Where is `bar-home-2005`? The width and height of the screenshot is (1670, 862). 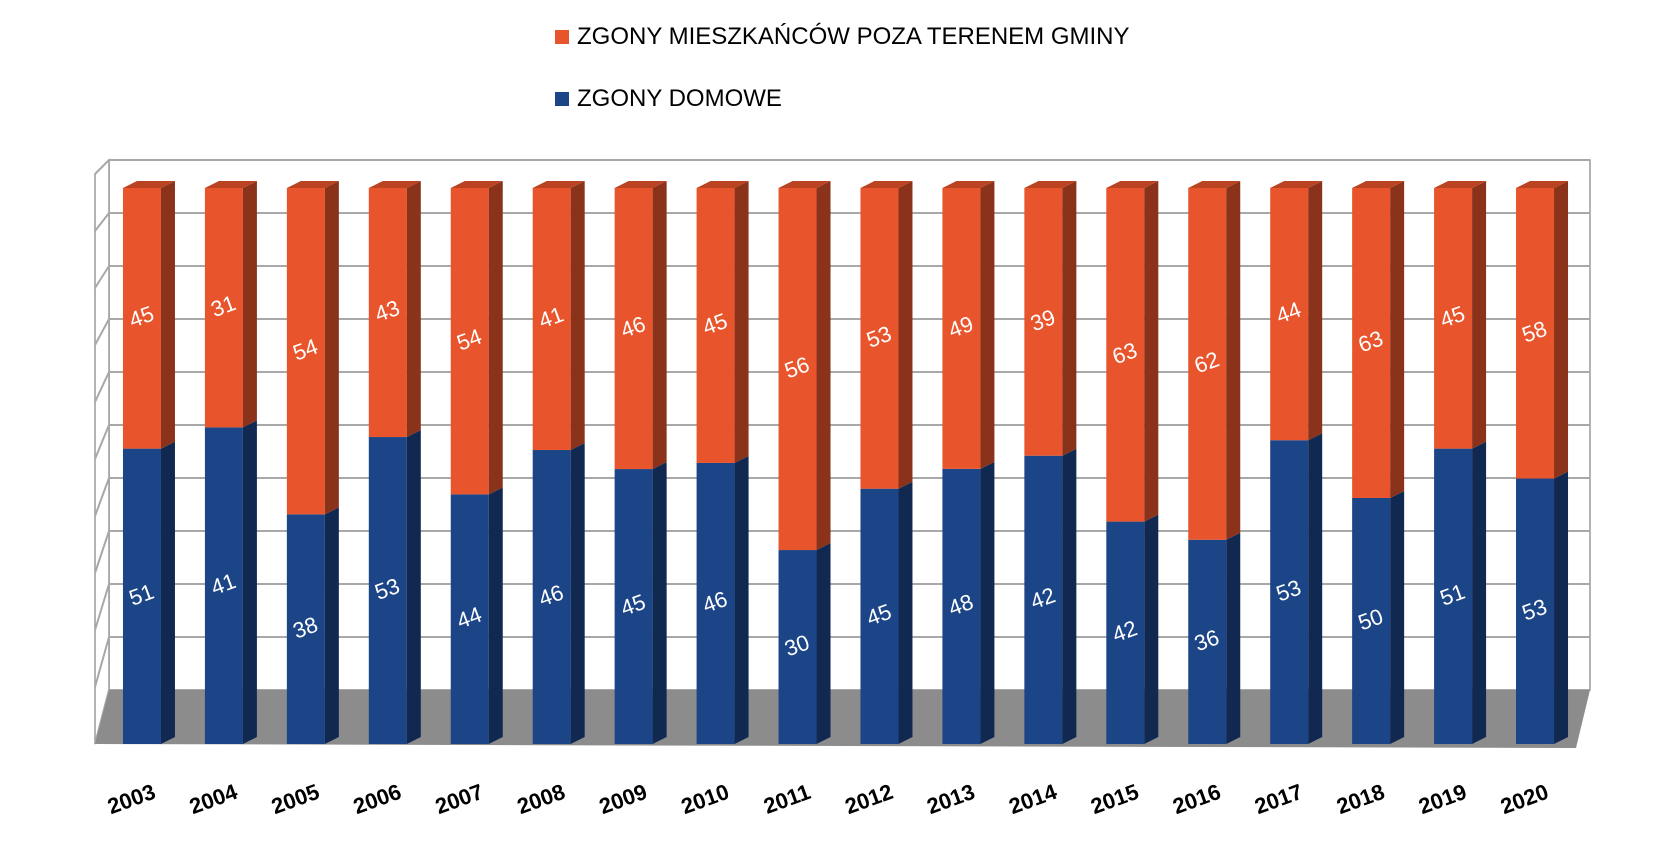
bar-home-2005 is located at coordinates (312, 625).